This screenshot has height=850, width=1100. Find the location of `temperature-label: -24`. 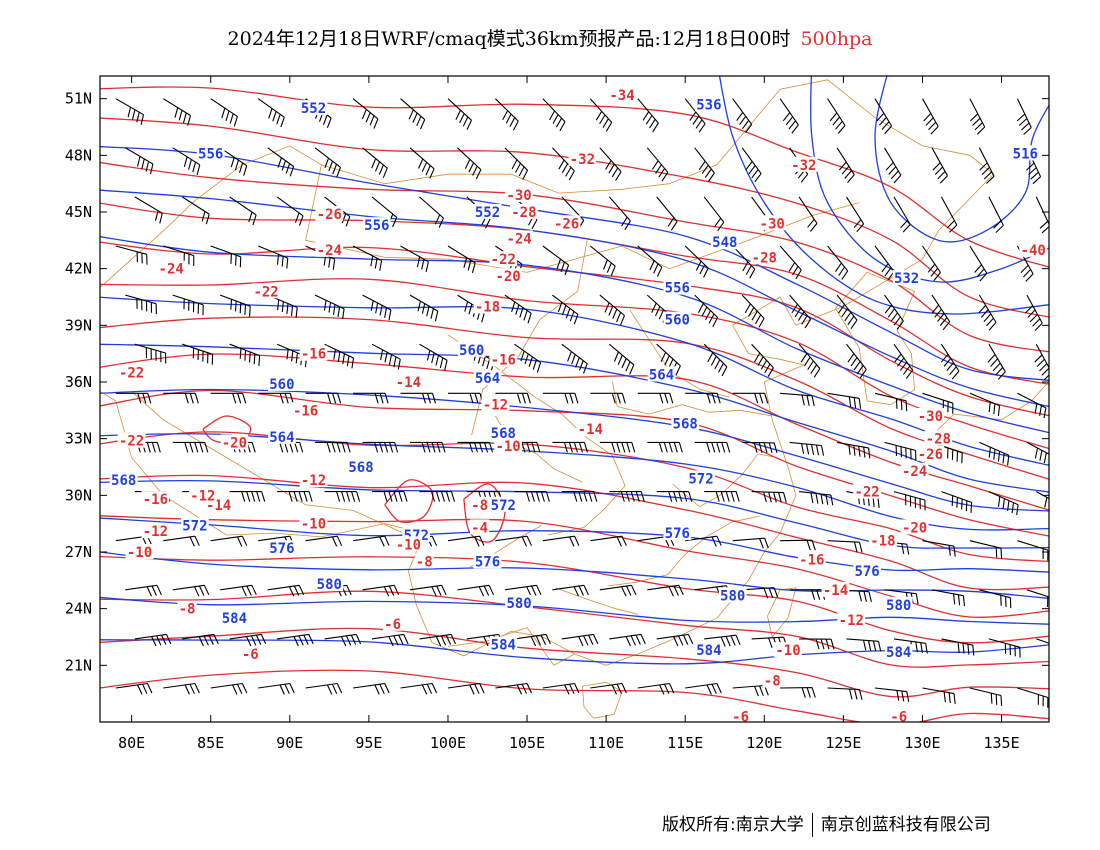

temperature-label: -24 is located at coordinates (329, 251).